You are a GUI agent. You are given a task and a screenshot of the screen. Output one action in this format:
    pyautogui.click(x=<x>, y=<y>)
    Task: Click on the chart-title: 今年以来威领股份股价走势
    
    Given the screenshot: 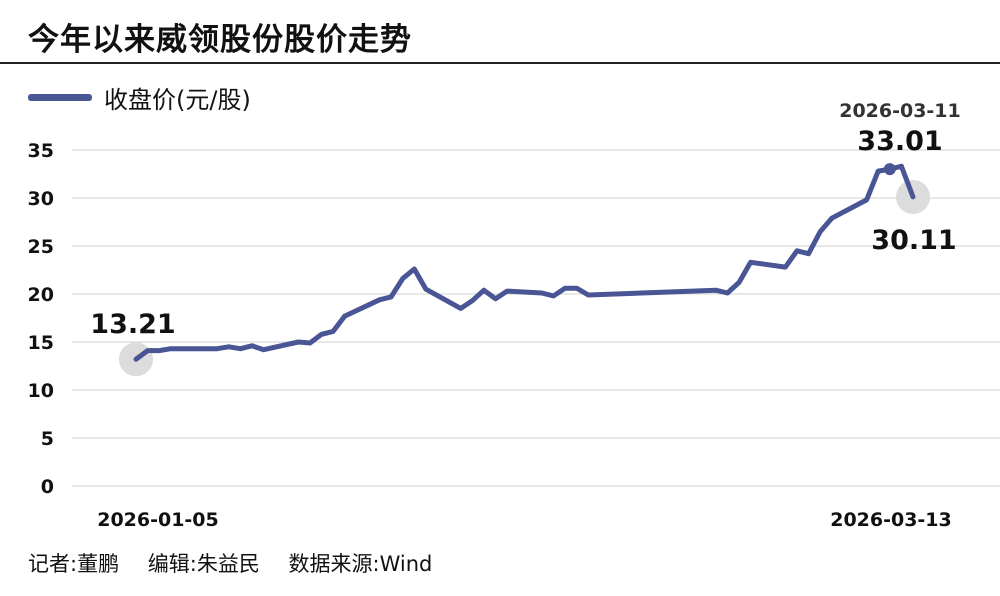 What is the action you would take?
    pyautogui.click(x=220, y=40)
    